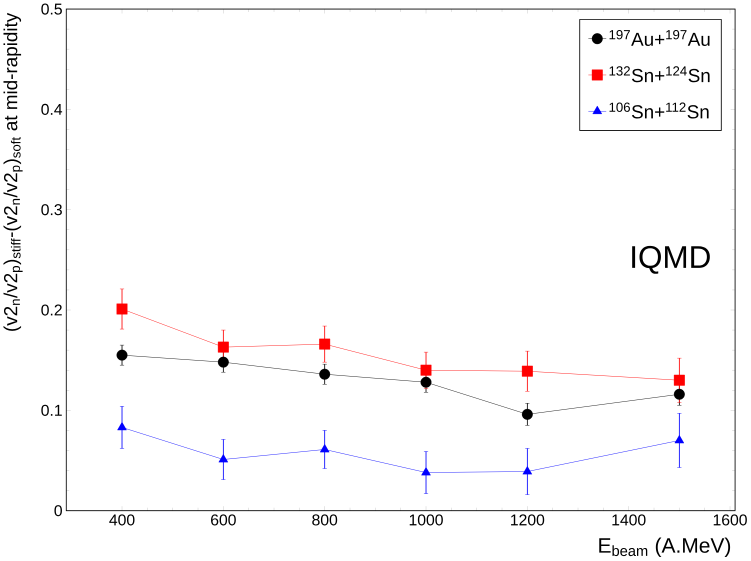 This screenshot has width=751, height=561. Describe the element at coordinates (121, 520) in the screenshot. I see `x-tick-label: 400` at that location.